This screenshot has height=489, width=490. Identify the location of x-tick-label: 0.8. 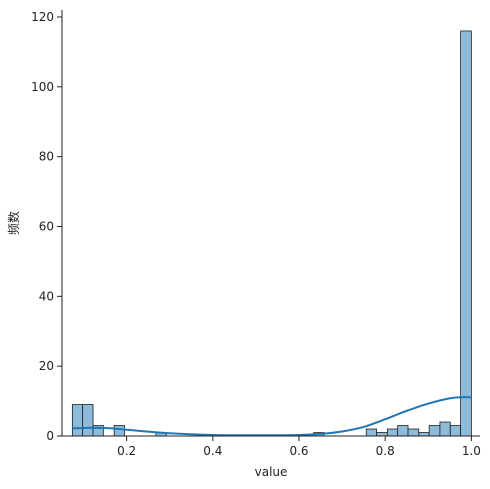
(385, 451).